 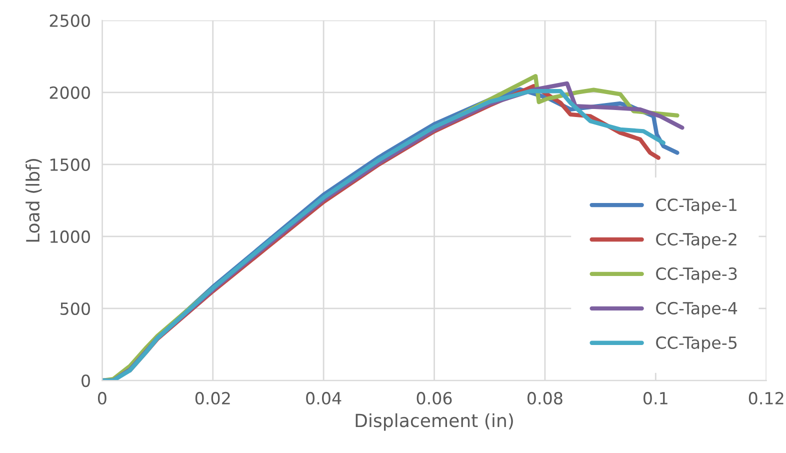 I want to click on x-tick-label: 0.12, so click(x=766, y=398).